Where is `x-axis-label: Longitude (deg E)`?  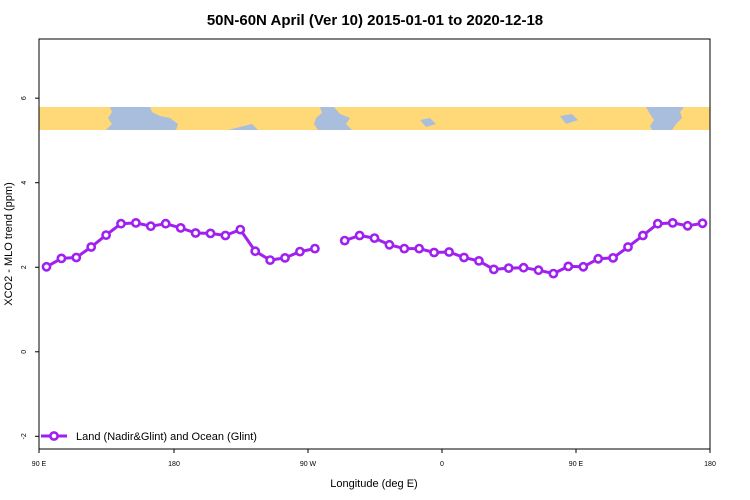
x-axis-label: Longitude (deg E) is located at coordinates (373, 484).